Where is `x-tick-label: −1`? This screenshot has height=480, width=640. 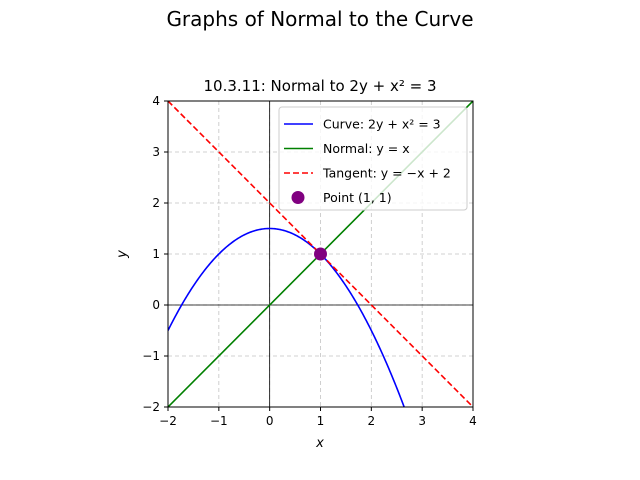 x-tick-label: −1 is located at coordinates (219, 421).